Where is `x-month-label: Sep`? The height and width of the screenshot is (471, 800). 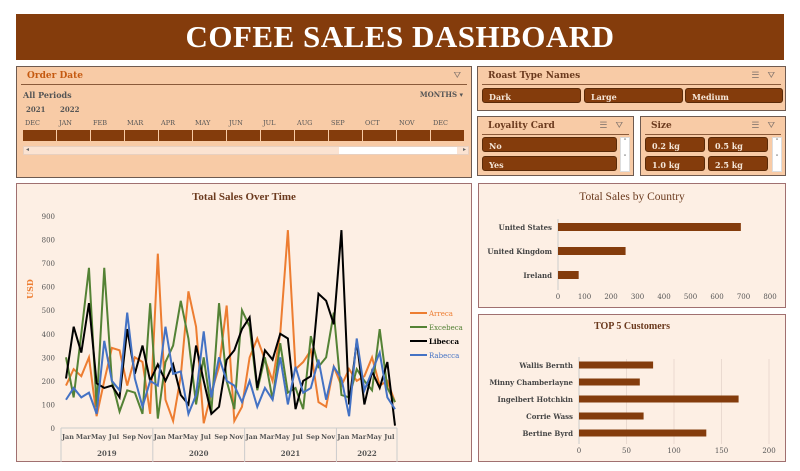 x-month-label: Sep is located at coordinates (130, 437).